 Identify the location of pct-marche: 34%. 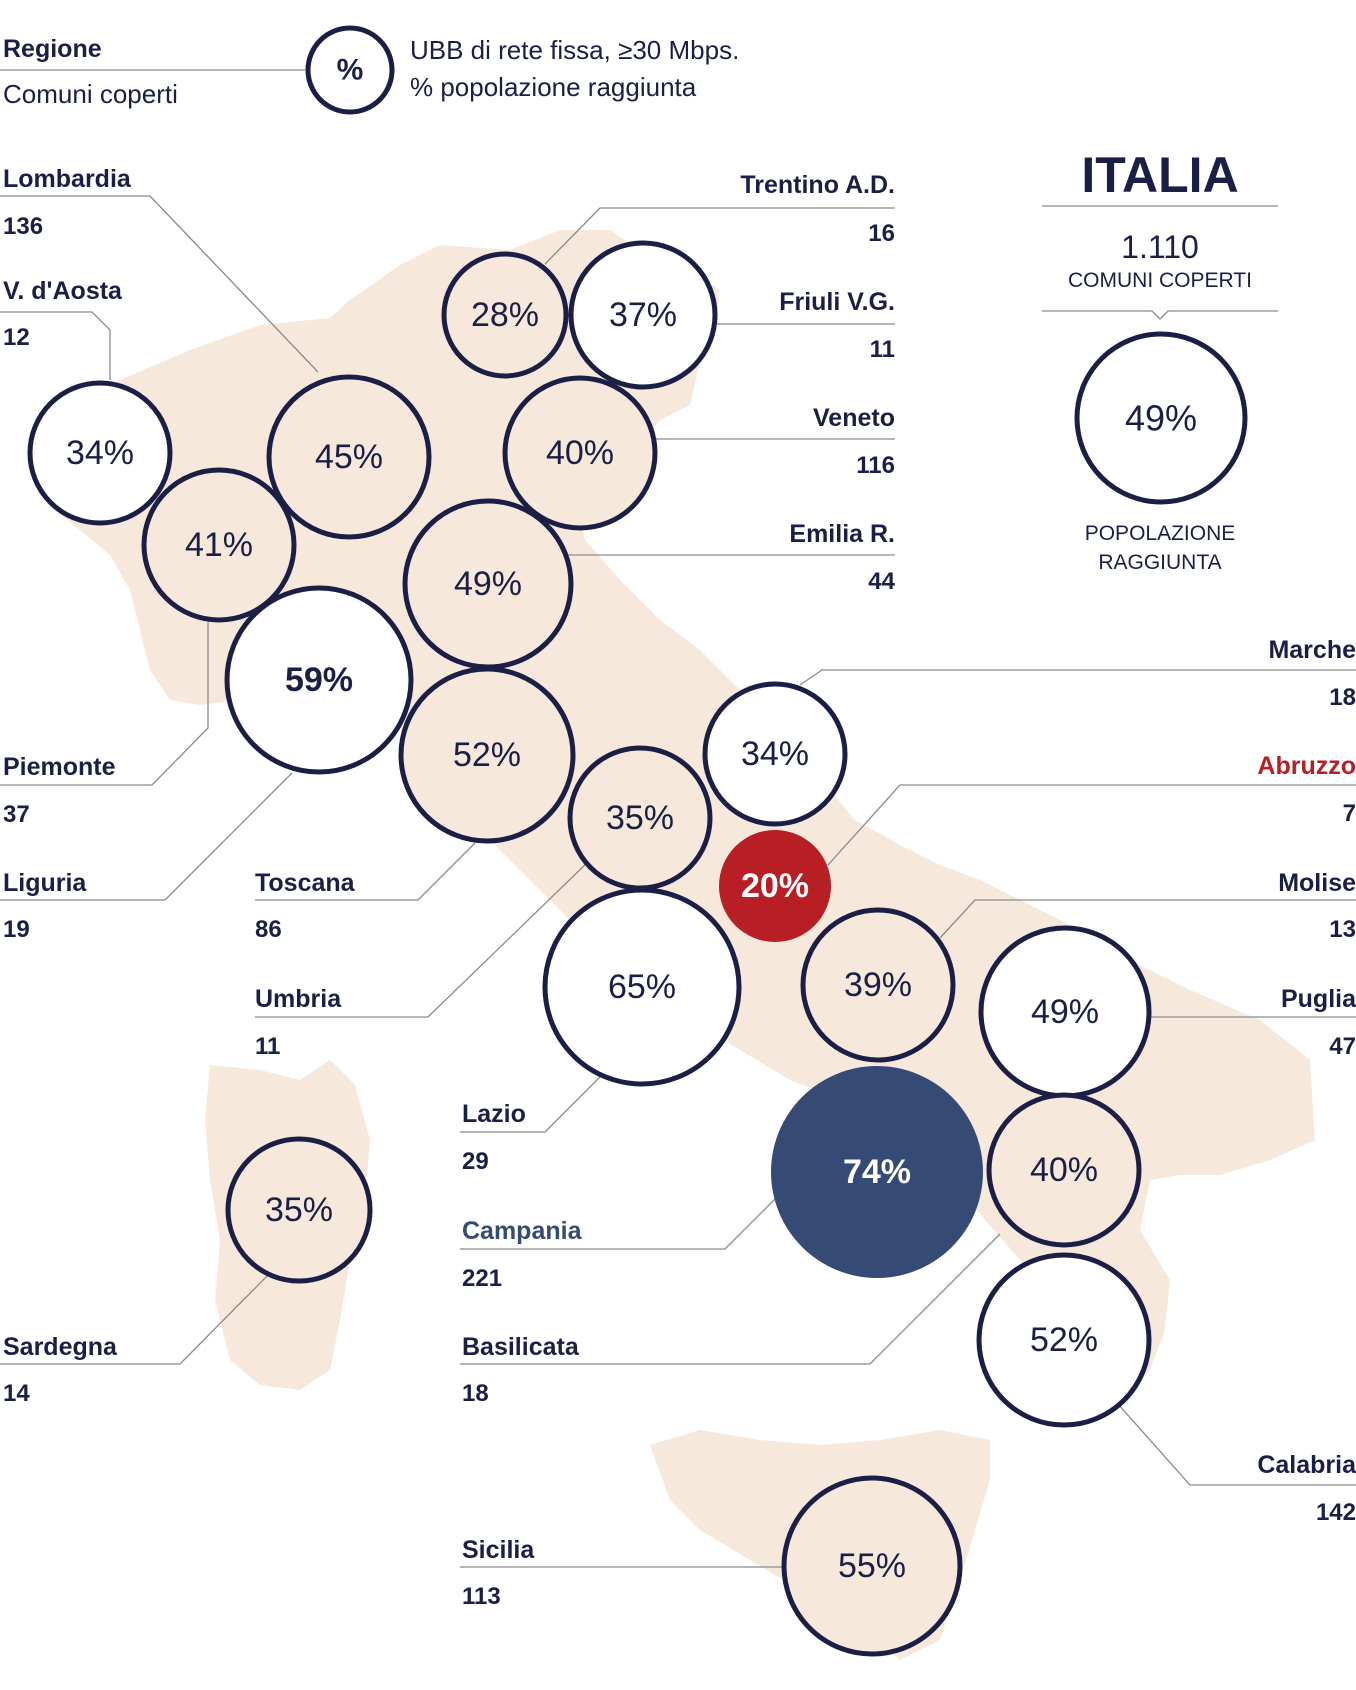
(775, 754).